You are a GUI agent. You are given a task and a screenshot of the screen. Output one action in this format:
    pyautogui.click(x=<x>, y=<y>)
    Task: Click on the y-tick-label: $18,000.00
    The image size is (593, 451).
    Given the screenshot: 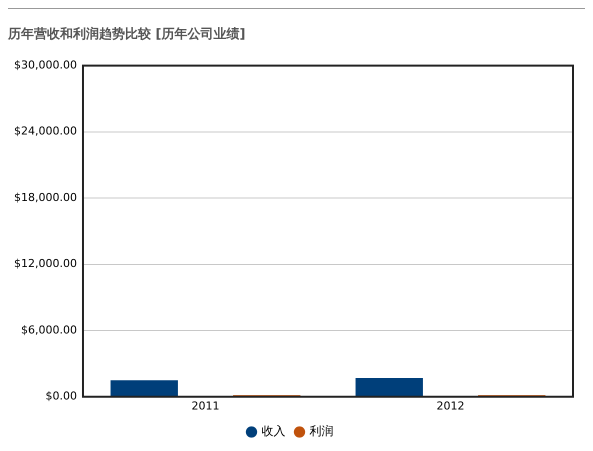 What is the action you would take?
    pyautogui.click(x=45, y=197)
    